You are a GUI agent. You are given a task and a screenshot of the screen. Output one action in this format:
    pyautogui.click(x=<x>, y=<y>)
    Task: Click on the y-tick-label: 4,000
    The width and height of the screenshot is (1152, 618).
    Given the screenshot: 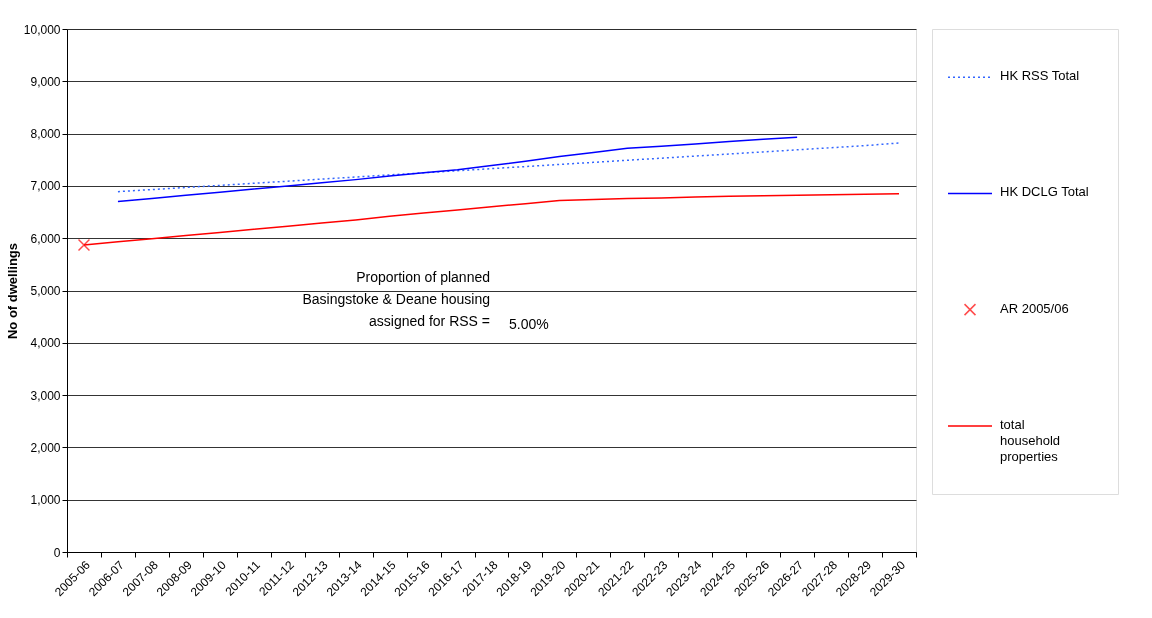 What is the action you would take?
    pyautogui.click(x=45, y=343)
    